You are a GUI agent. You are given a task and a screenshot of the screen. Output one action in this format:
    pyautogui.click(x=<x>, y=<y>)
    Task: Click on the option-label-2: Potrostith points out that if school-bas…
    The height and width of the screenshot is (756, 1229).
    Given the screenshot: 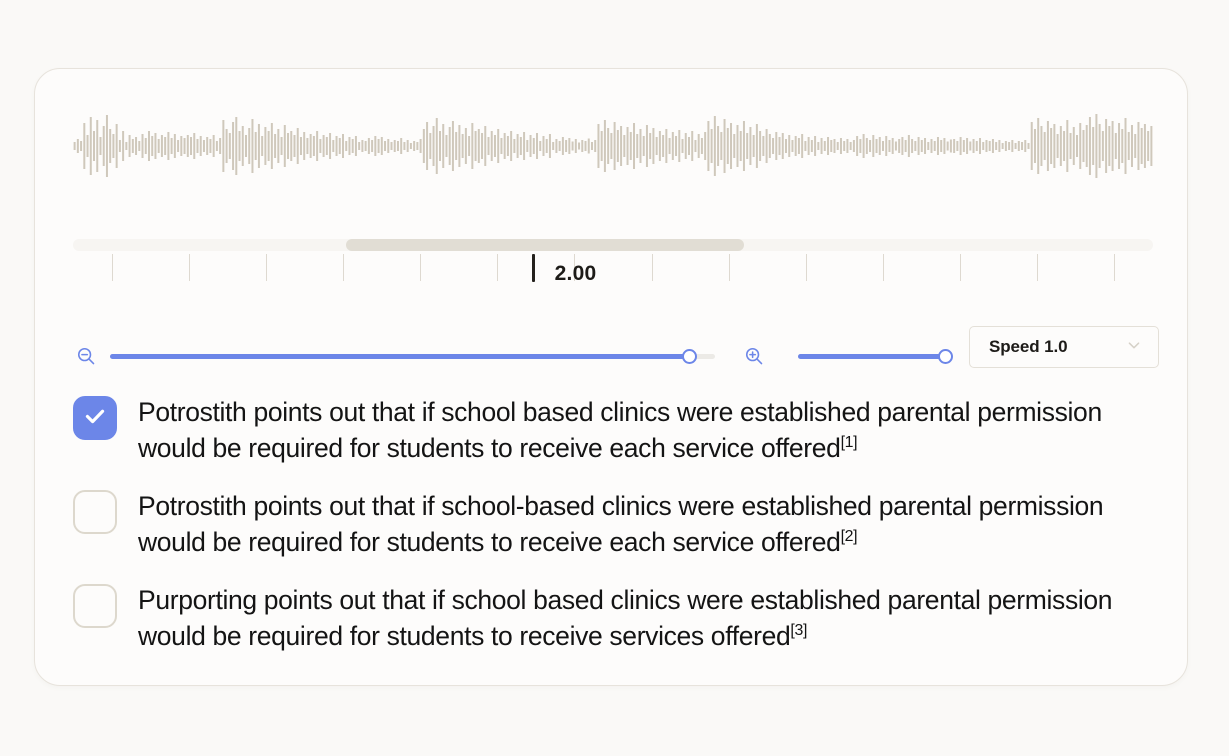 What is the action you would take?
    pyautogui.click(x=621, y=524)
    